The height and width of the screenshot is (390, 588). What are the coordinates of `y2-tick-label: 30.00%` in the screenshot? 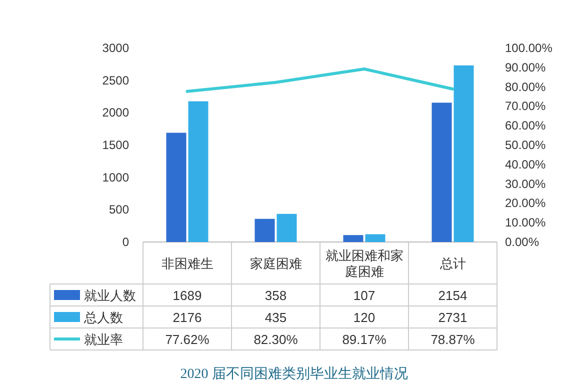 It's located at (525, 183).